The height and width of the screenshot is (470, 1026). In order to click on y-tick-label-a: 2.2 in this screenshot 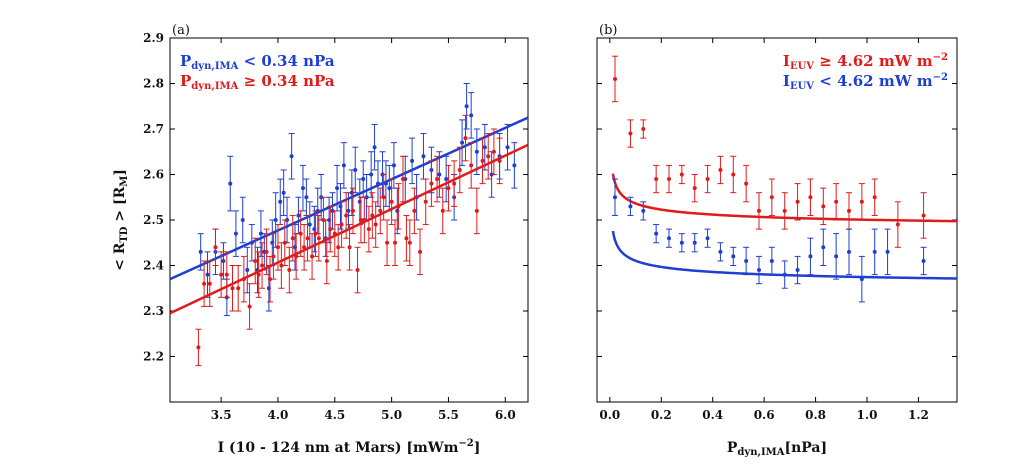, I will do `click(153, 357)`.